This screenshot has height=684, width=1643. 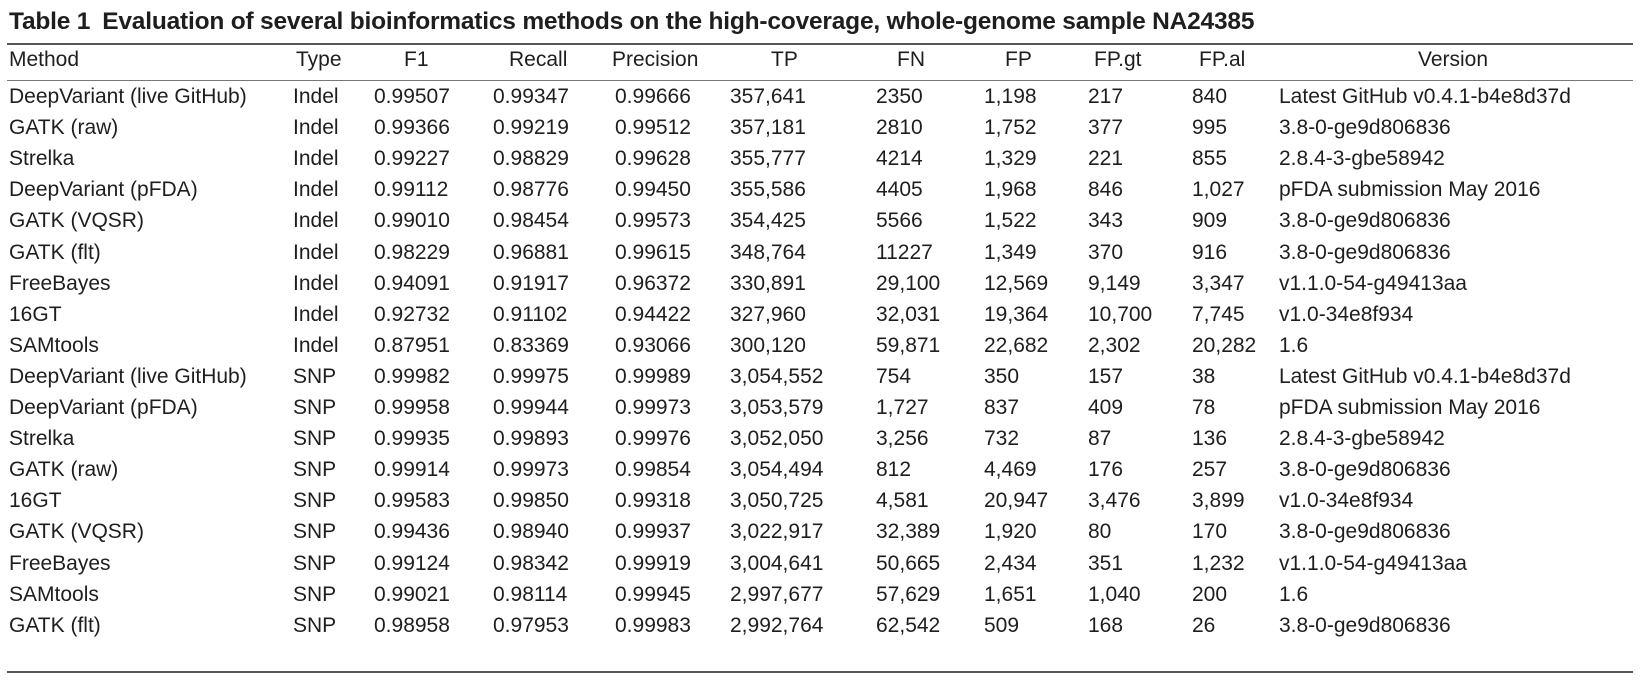 What do you see at coordinates (777, 501) in the screenshot?
I see `cell-tp: 3,050,725` at bounding box center [777, 501].